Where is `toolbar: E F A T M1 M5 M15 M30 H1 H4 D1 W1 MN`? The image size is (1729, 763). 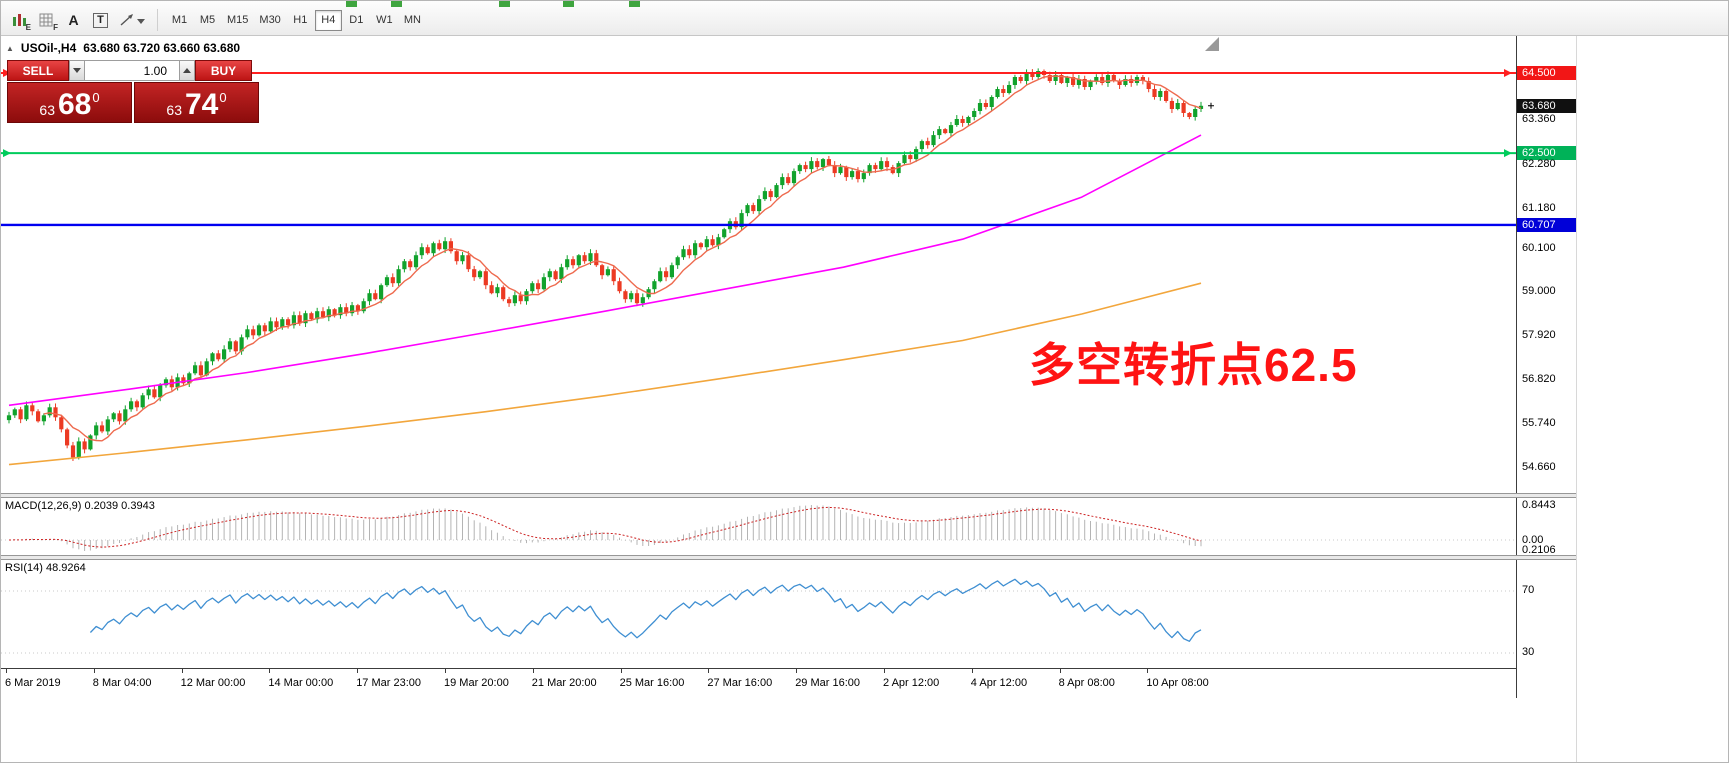
toolbar: E F A T M1 M5 M15 M30 H1 H4 D1 W1 MN is located at coordinates (864, 18).